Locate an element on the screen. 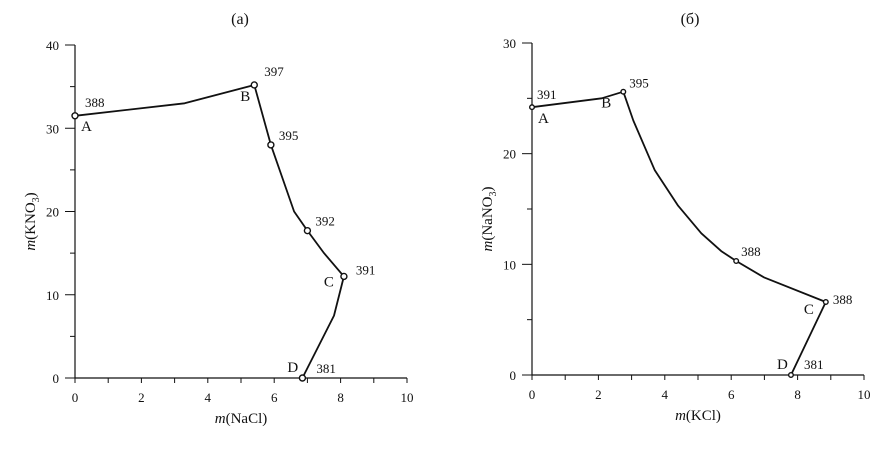 Image resolution: width=888 pixels, height=450 pixels. data-label: 397 is located at coordinates (274, 71).